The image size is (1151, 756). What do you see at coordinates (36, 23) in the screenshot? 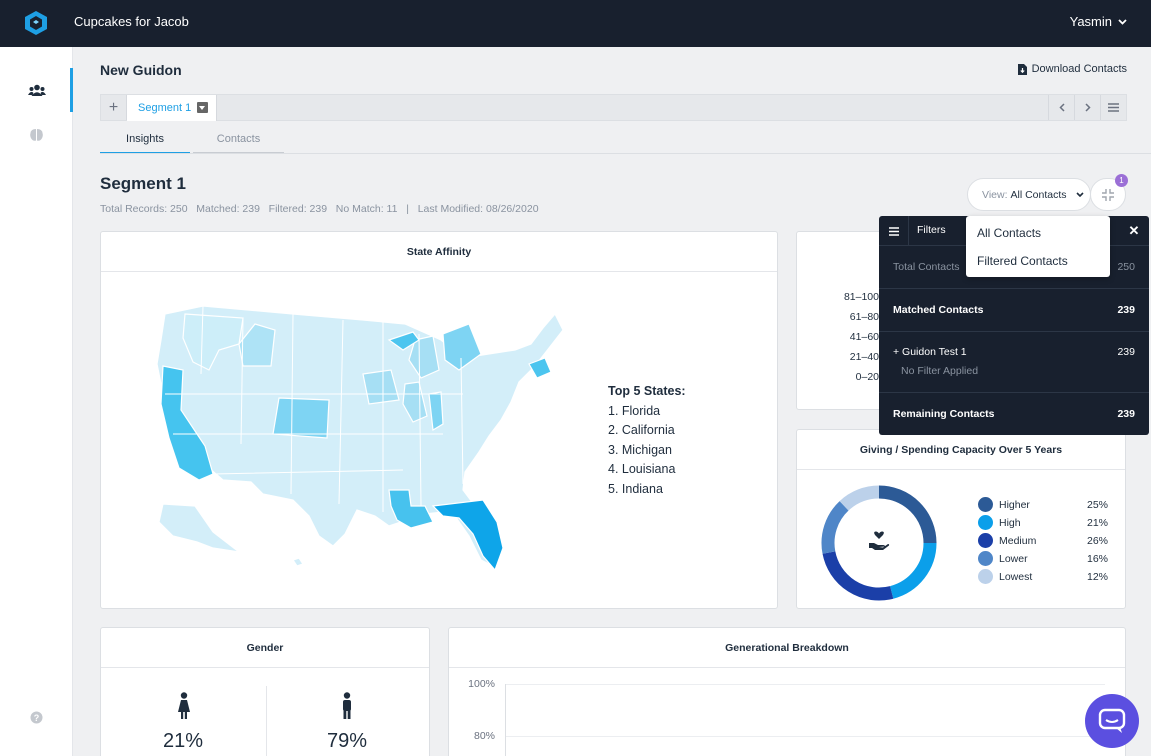
I see `logo-icon` at bounding box center [36, 23].